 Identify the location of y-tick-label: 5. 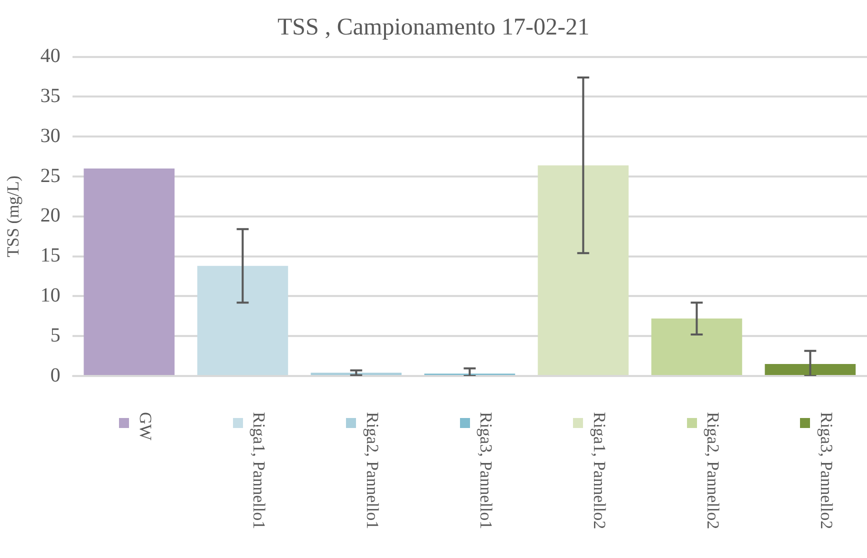
(55, 335).